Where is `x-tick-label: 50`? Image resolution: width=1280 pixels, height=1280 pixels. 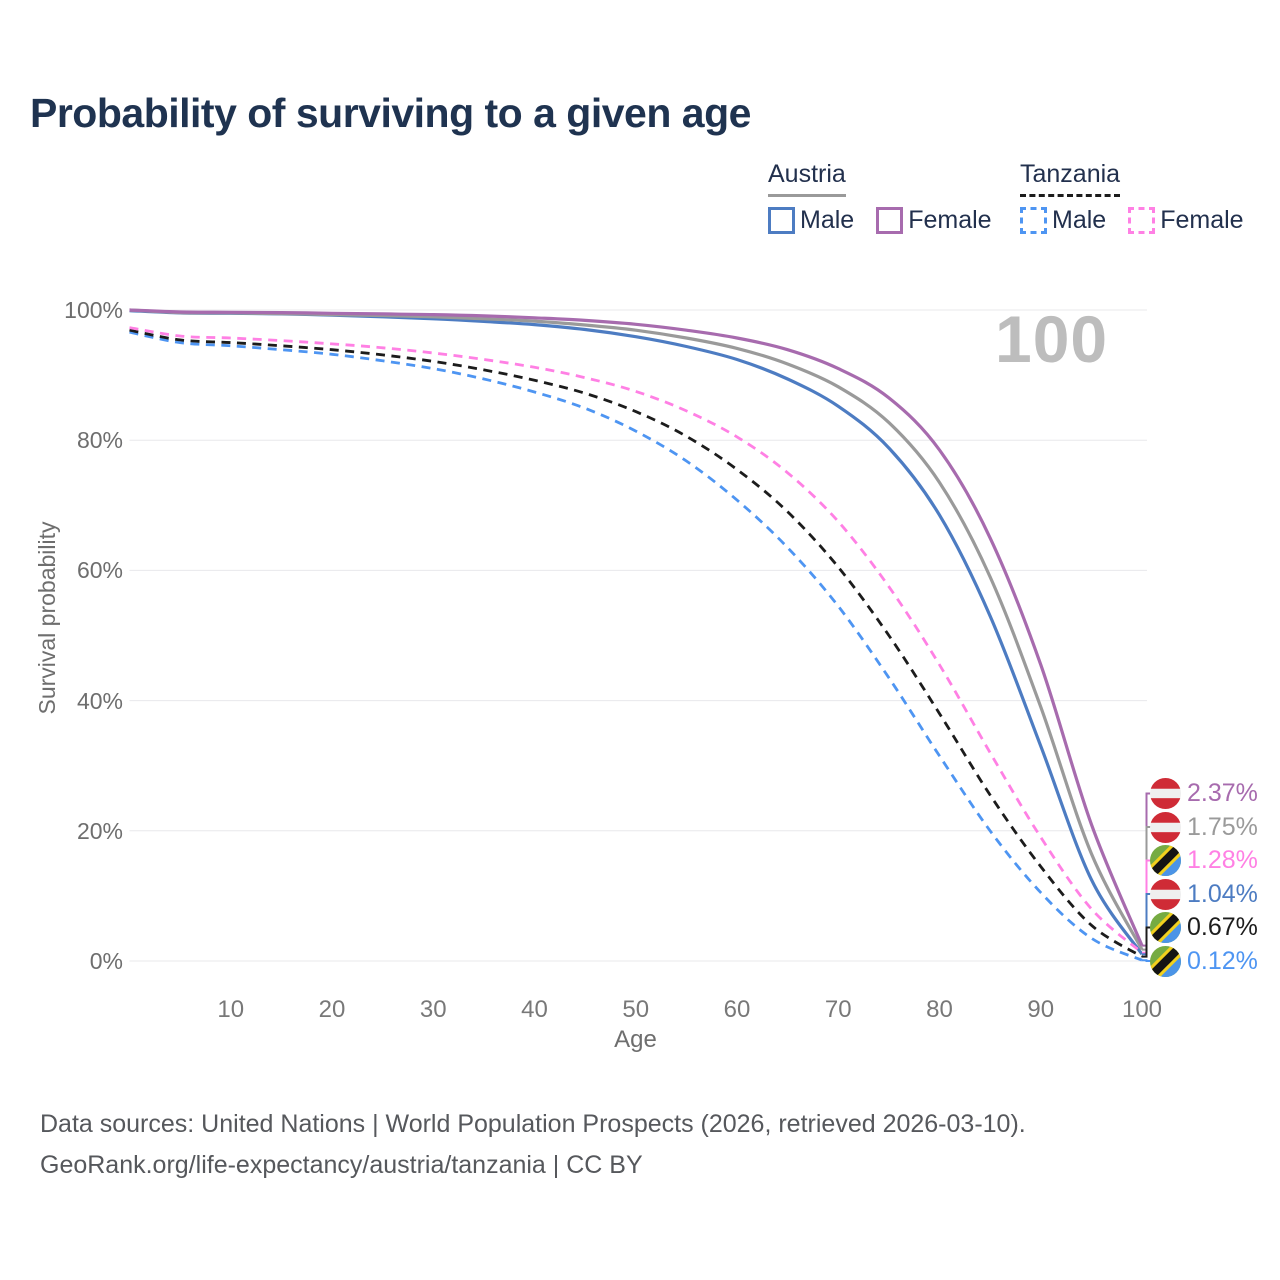
x-tick-label: 50 is located at coordinates (636, 1009).